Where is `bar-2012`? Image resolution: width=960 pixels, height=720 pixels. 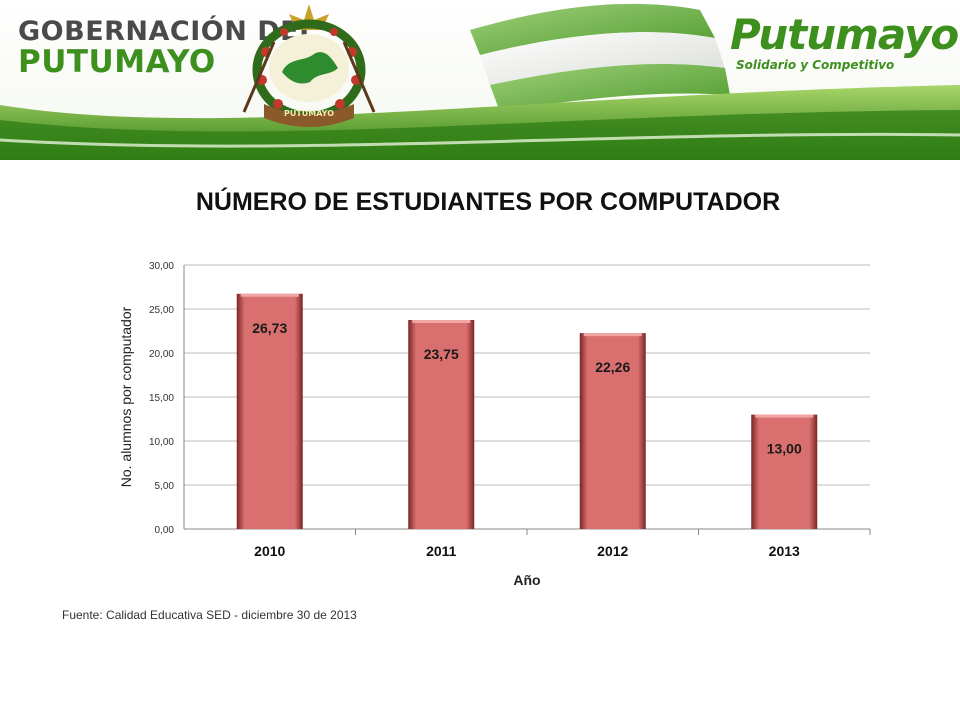
bar-2012 is located at coordinates (612, 431).